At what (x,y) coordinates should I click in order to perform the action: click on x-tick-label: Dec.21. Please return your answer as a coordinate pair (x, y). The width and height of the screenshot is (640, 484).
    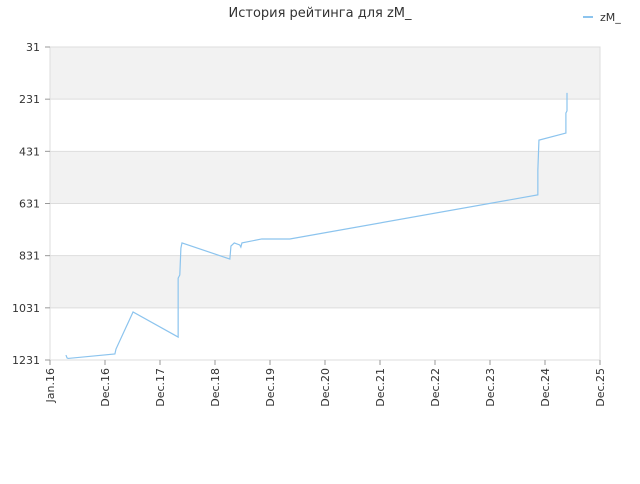
    Looking at the image, I should click on (380, 387).